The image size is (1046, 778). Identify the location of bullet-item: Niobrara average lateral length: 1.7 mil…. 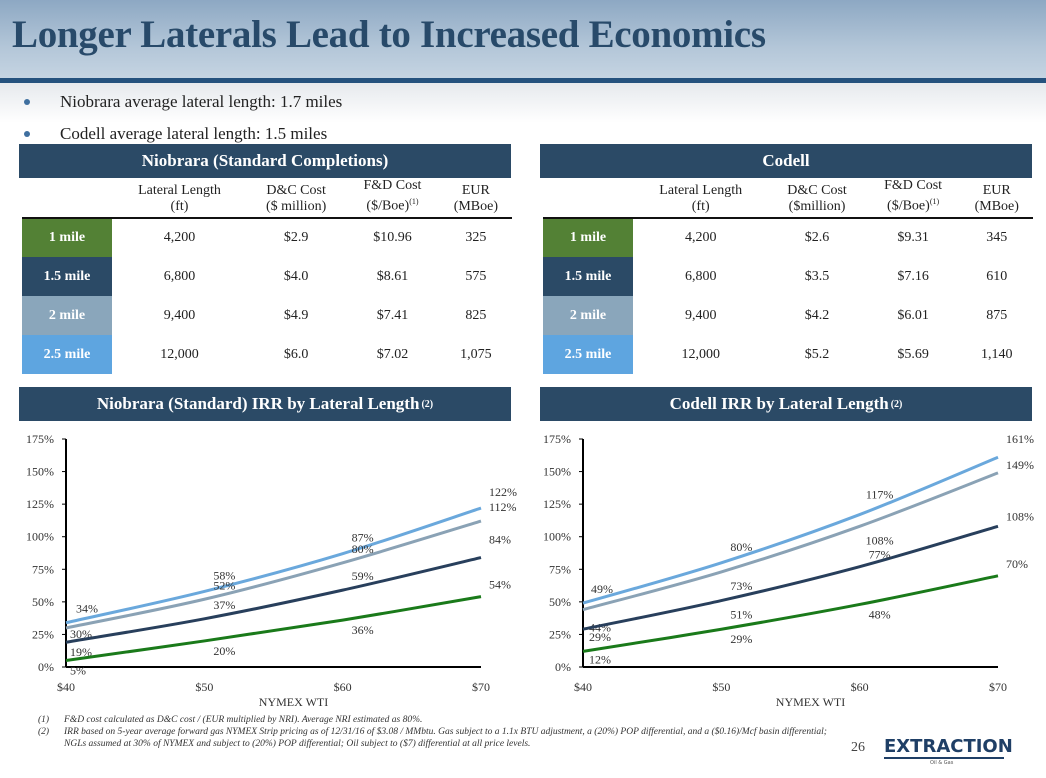
(183, 102).